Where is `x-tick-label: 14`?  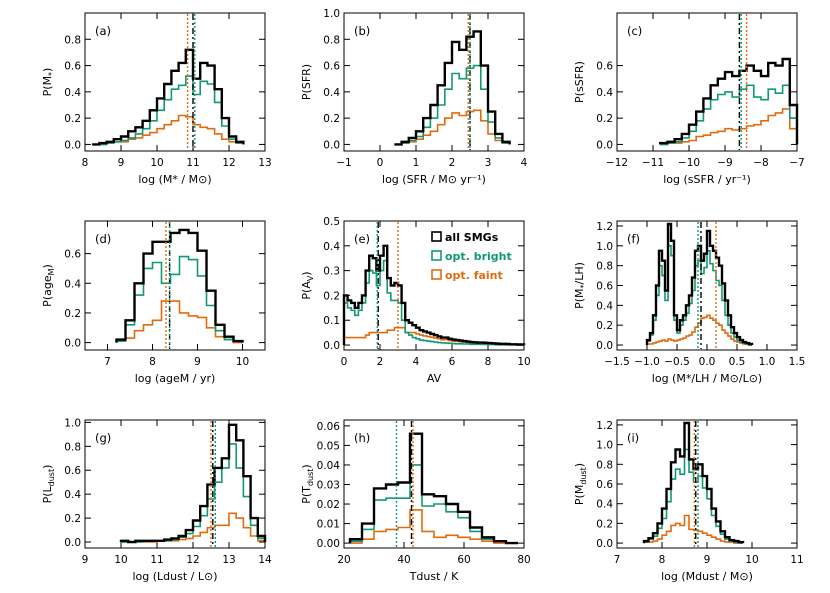 x-tick-label: 14 is located at coordinates (265, 560).